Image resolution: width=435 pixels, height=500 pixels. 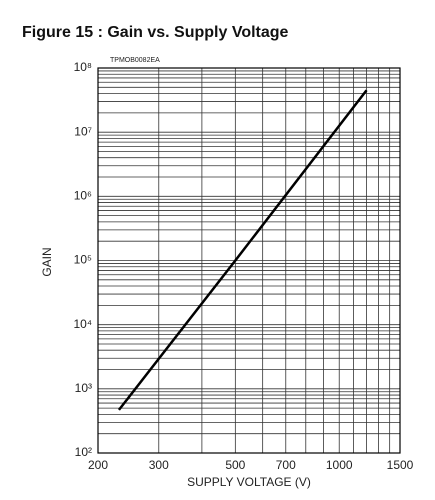 I want to click on y-tick-label: 10⁶, so click(x=83, y=196).